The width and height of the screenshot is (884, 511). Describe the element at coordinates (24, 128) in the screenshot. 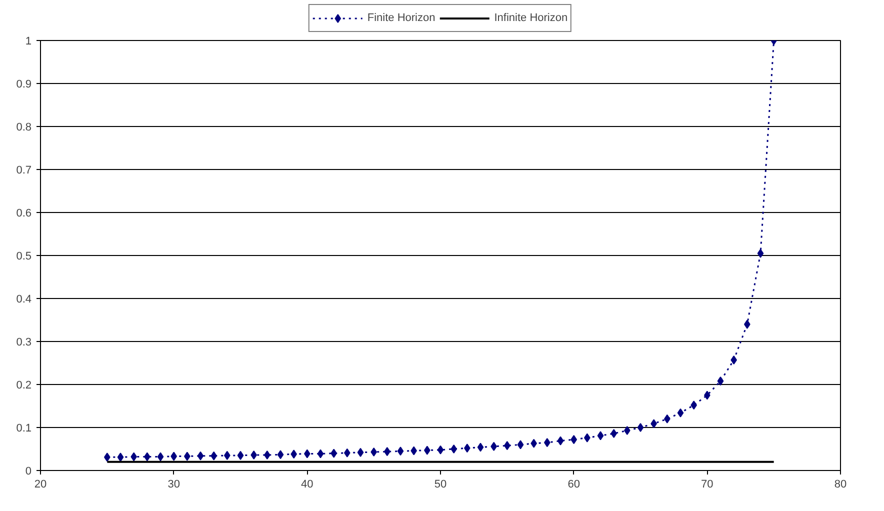

I see `y-tick-label: 0.8` at that location.